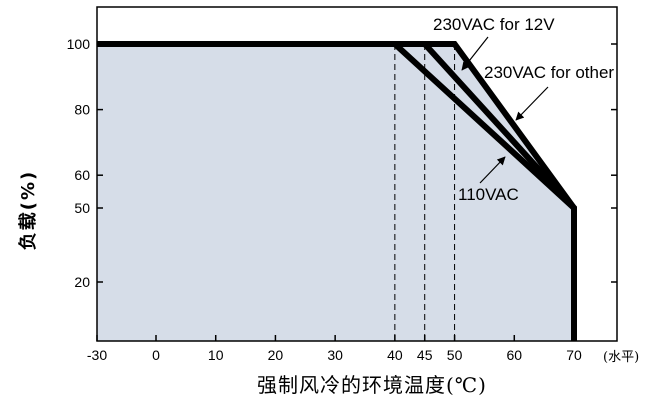 The height and width of the screenshot is (403, 662). Describe the element at coordinates (216, 355) in the screenshot. I see `x-tick-label: 10` at that location.